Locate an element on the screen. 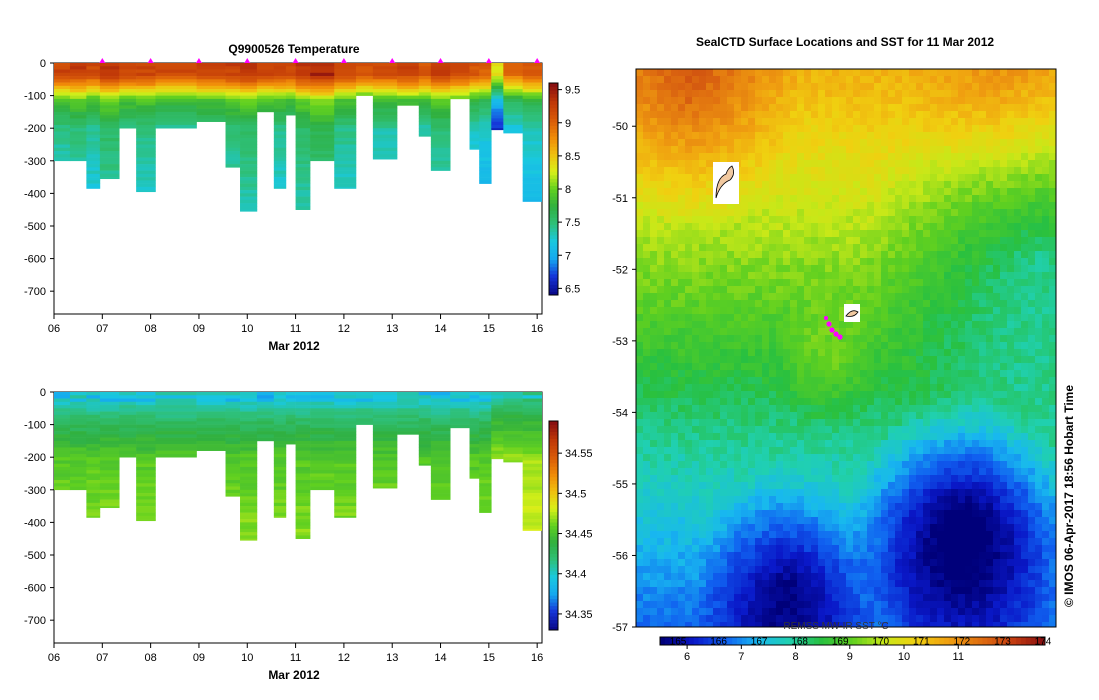  salinity-colorbar-swatch is located at coordinates (553, 478).